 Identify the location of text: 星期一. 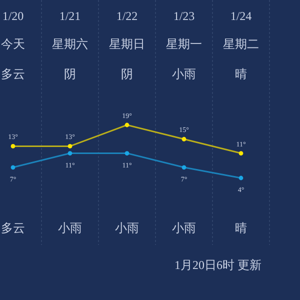
(184, 44).